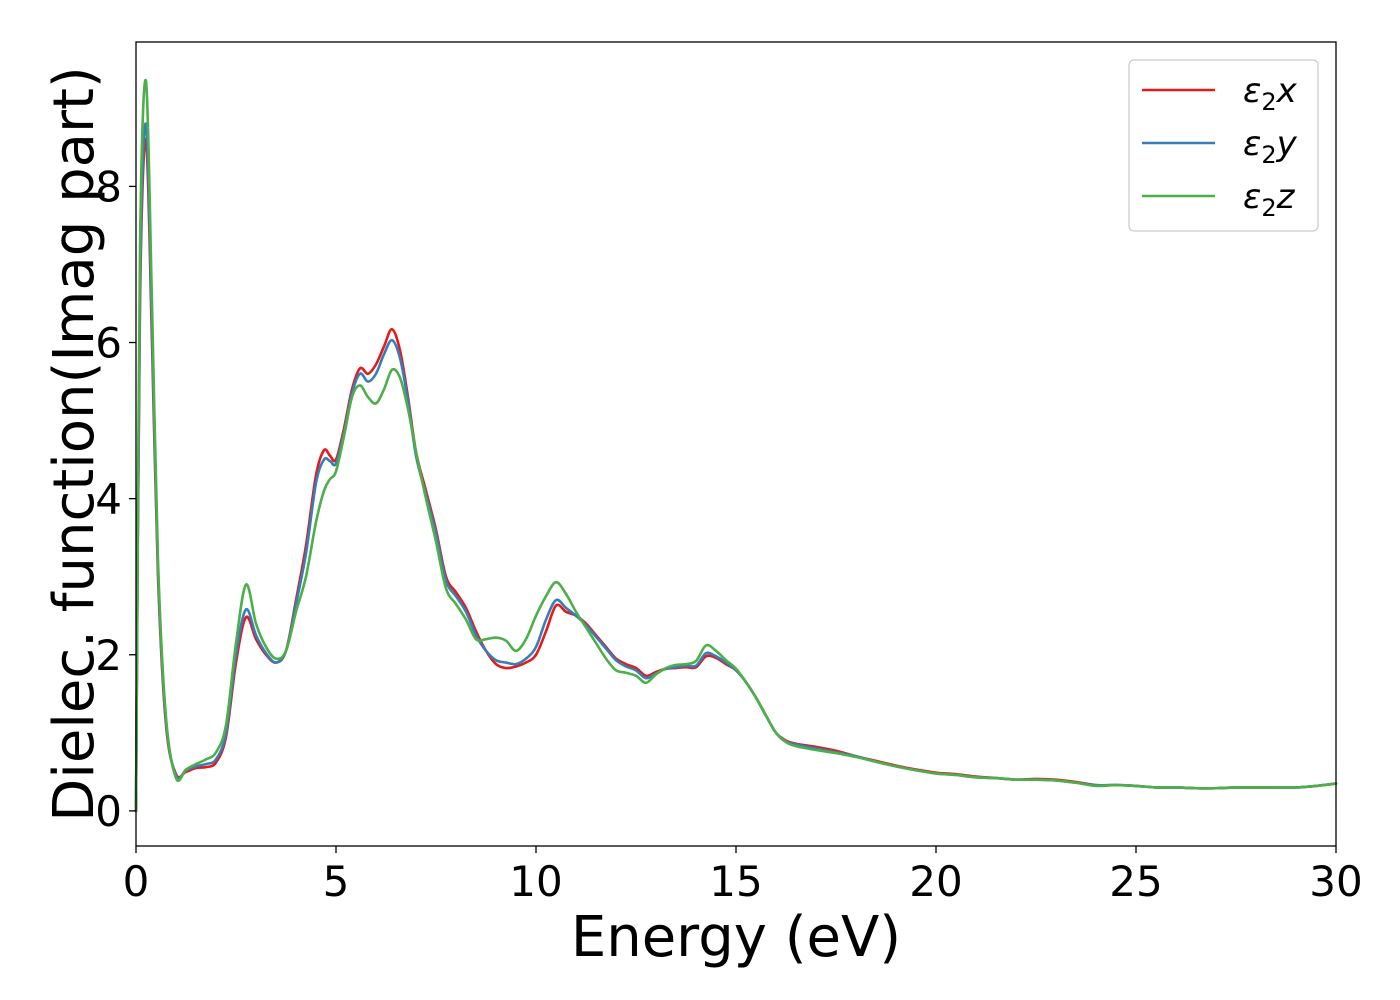 This screenshot has width=1400, height=1000. I want to click on legend-axis-letter: y, so click(1287, 144).